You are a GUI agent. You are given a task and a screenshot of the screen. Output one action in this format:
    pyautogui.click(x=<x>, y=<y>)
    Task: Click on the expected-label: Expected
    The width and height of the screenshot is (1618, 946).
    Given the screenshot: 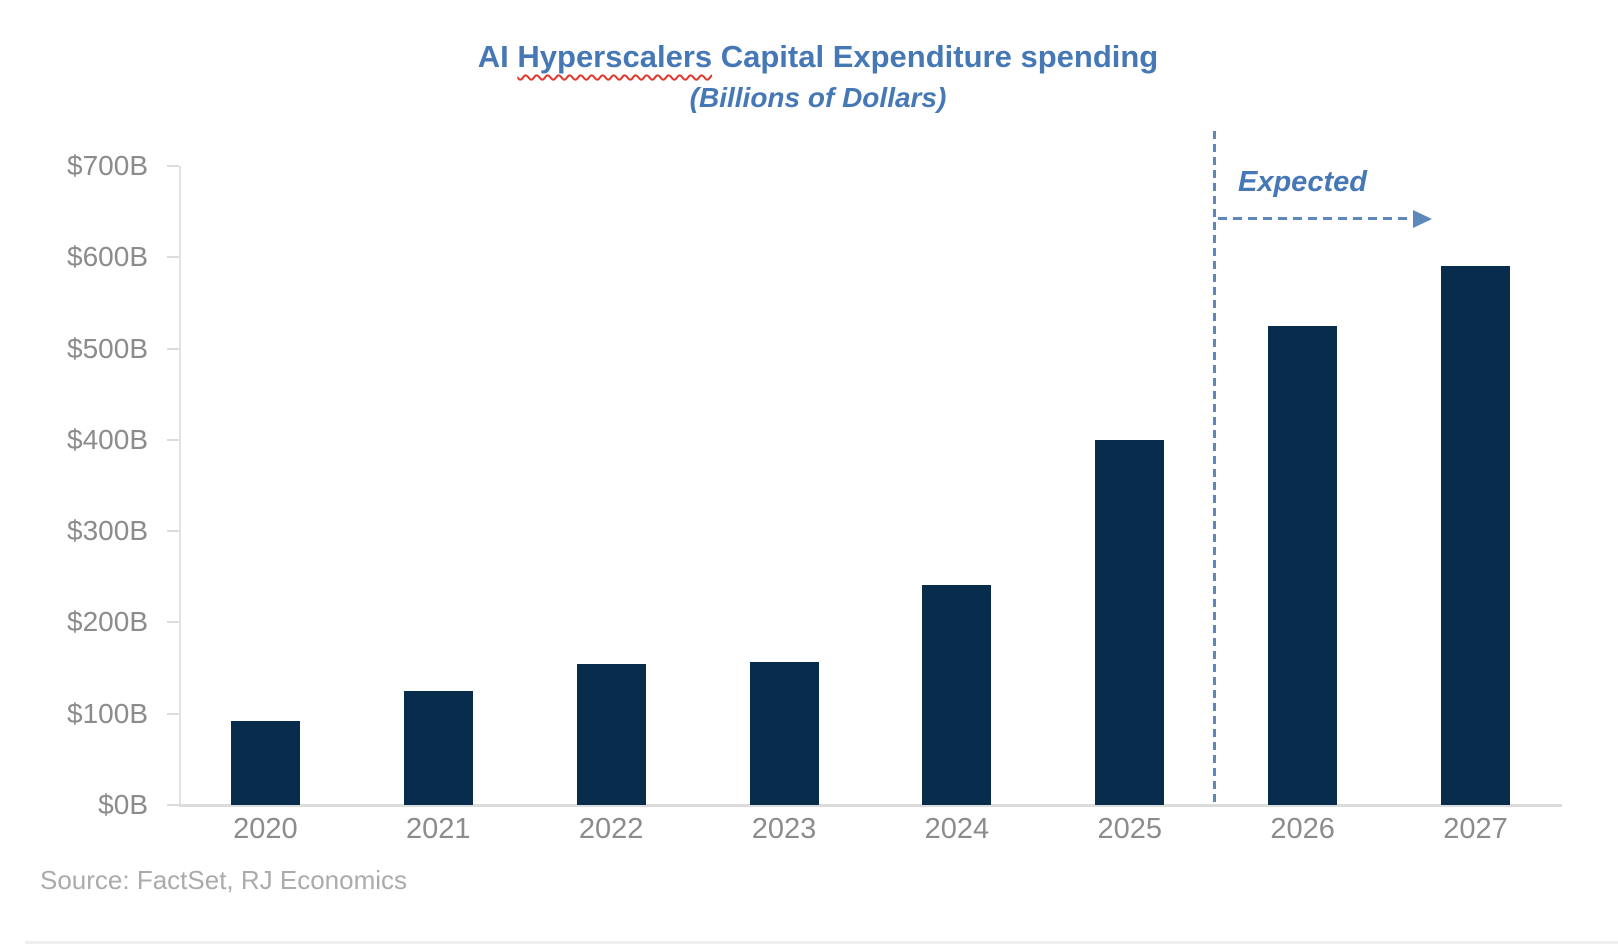 What is the action you would take?
    pyautogui.click(x=1302, y=182)
    